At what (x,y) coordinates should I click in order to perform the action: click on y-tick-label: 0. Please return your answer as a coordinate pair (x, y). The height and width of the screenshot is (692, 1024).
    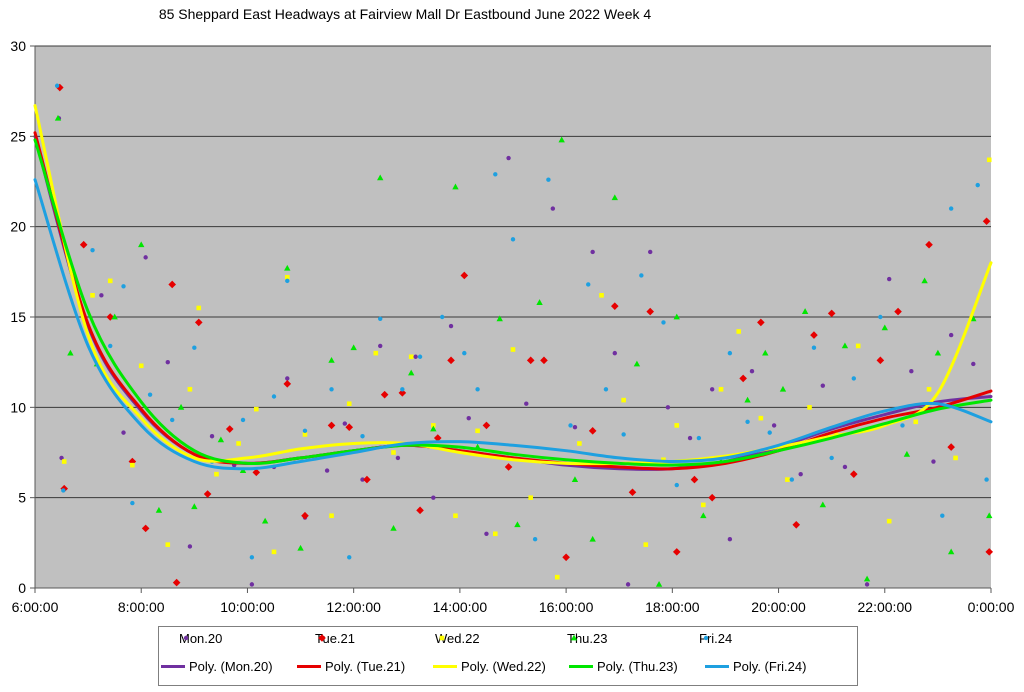
    Looking at the image, I should click on (22, 588).